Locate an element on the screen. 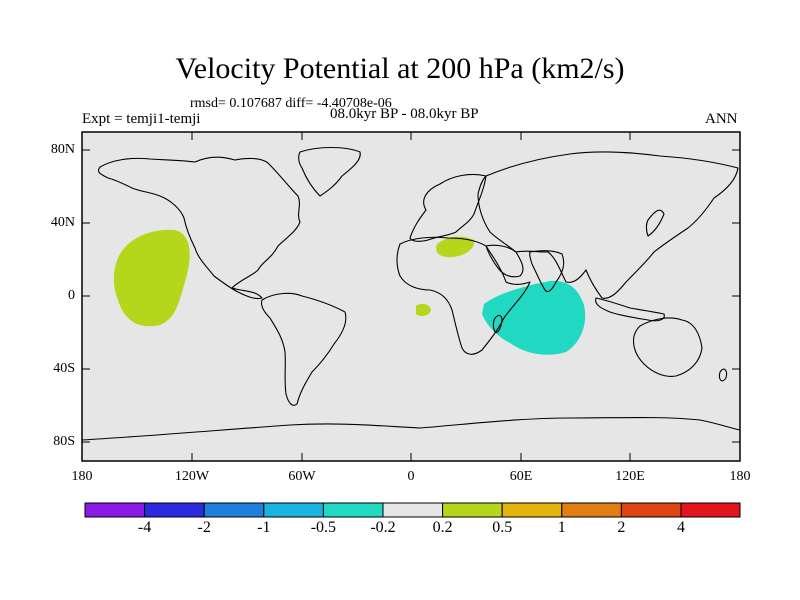 The image size is (800, 600). colorbar-label: 2 is located at coordinates (621, 527).